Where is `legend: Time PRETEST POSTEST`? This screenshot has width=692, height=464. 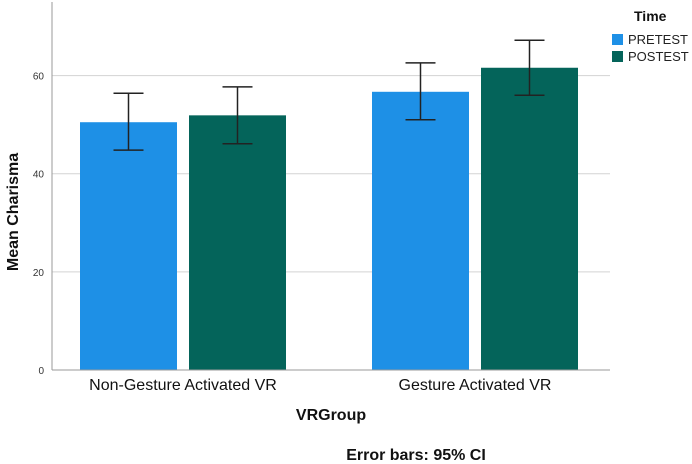 legend: Time PRETEST POSTEST is located at coordinates (650, 36).